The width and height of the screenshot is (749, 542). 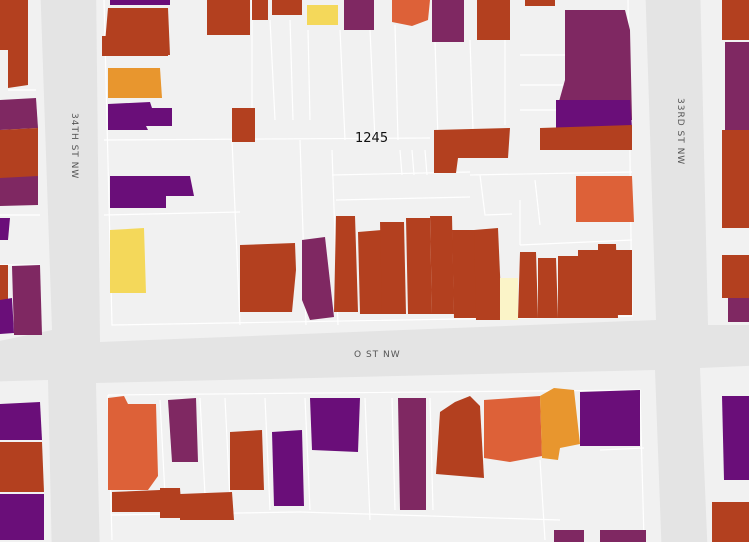 I want to click on square-label: 1245, so click(x=372, y=138).